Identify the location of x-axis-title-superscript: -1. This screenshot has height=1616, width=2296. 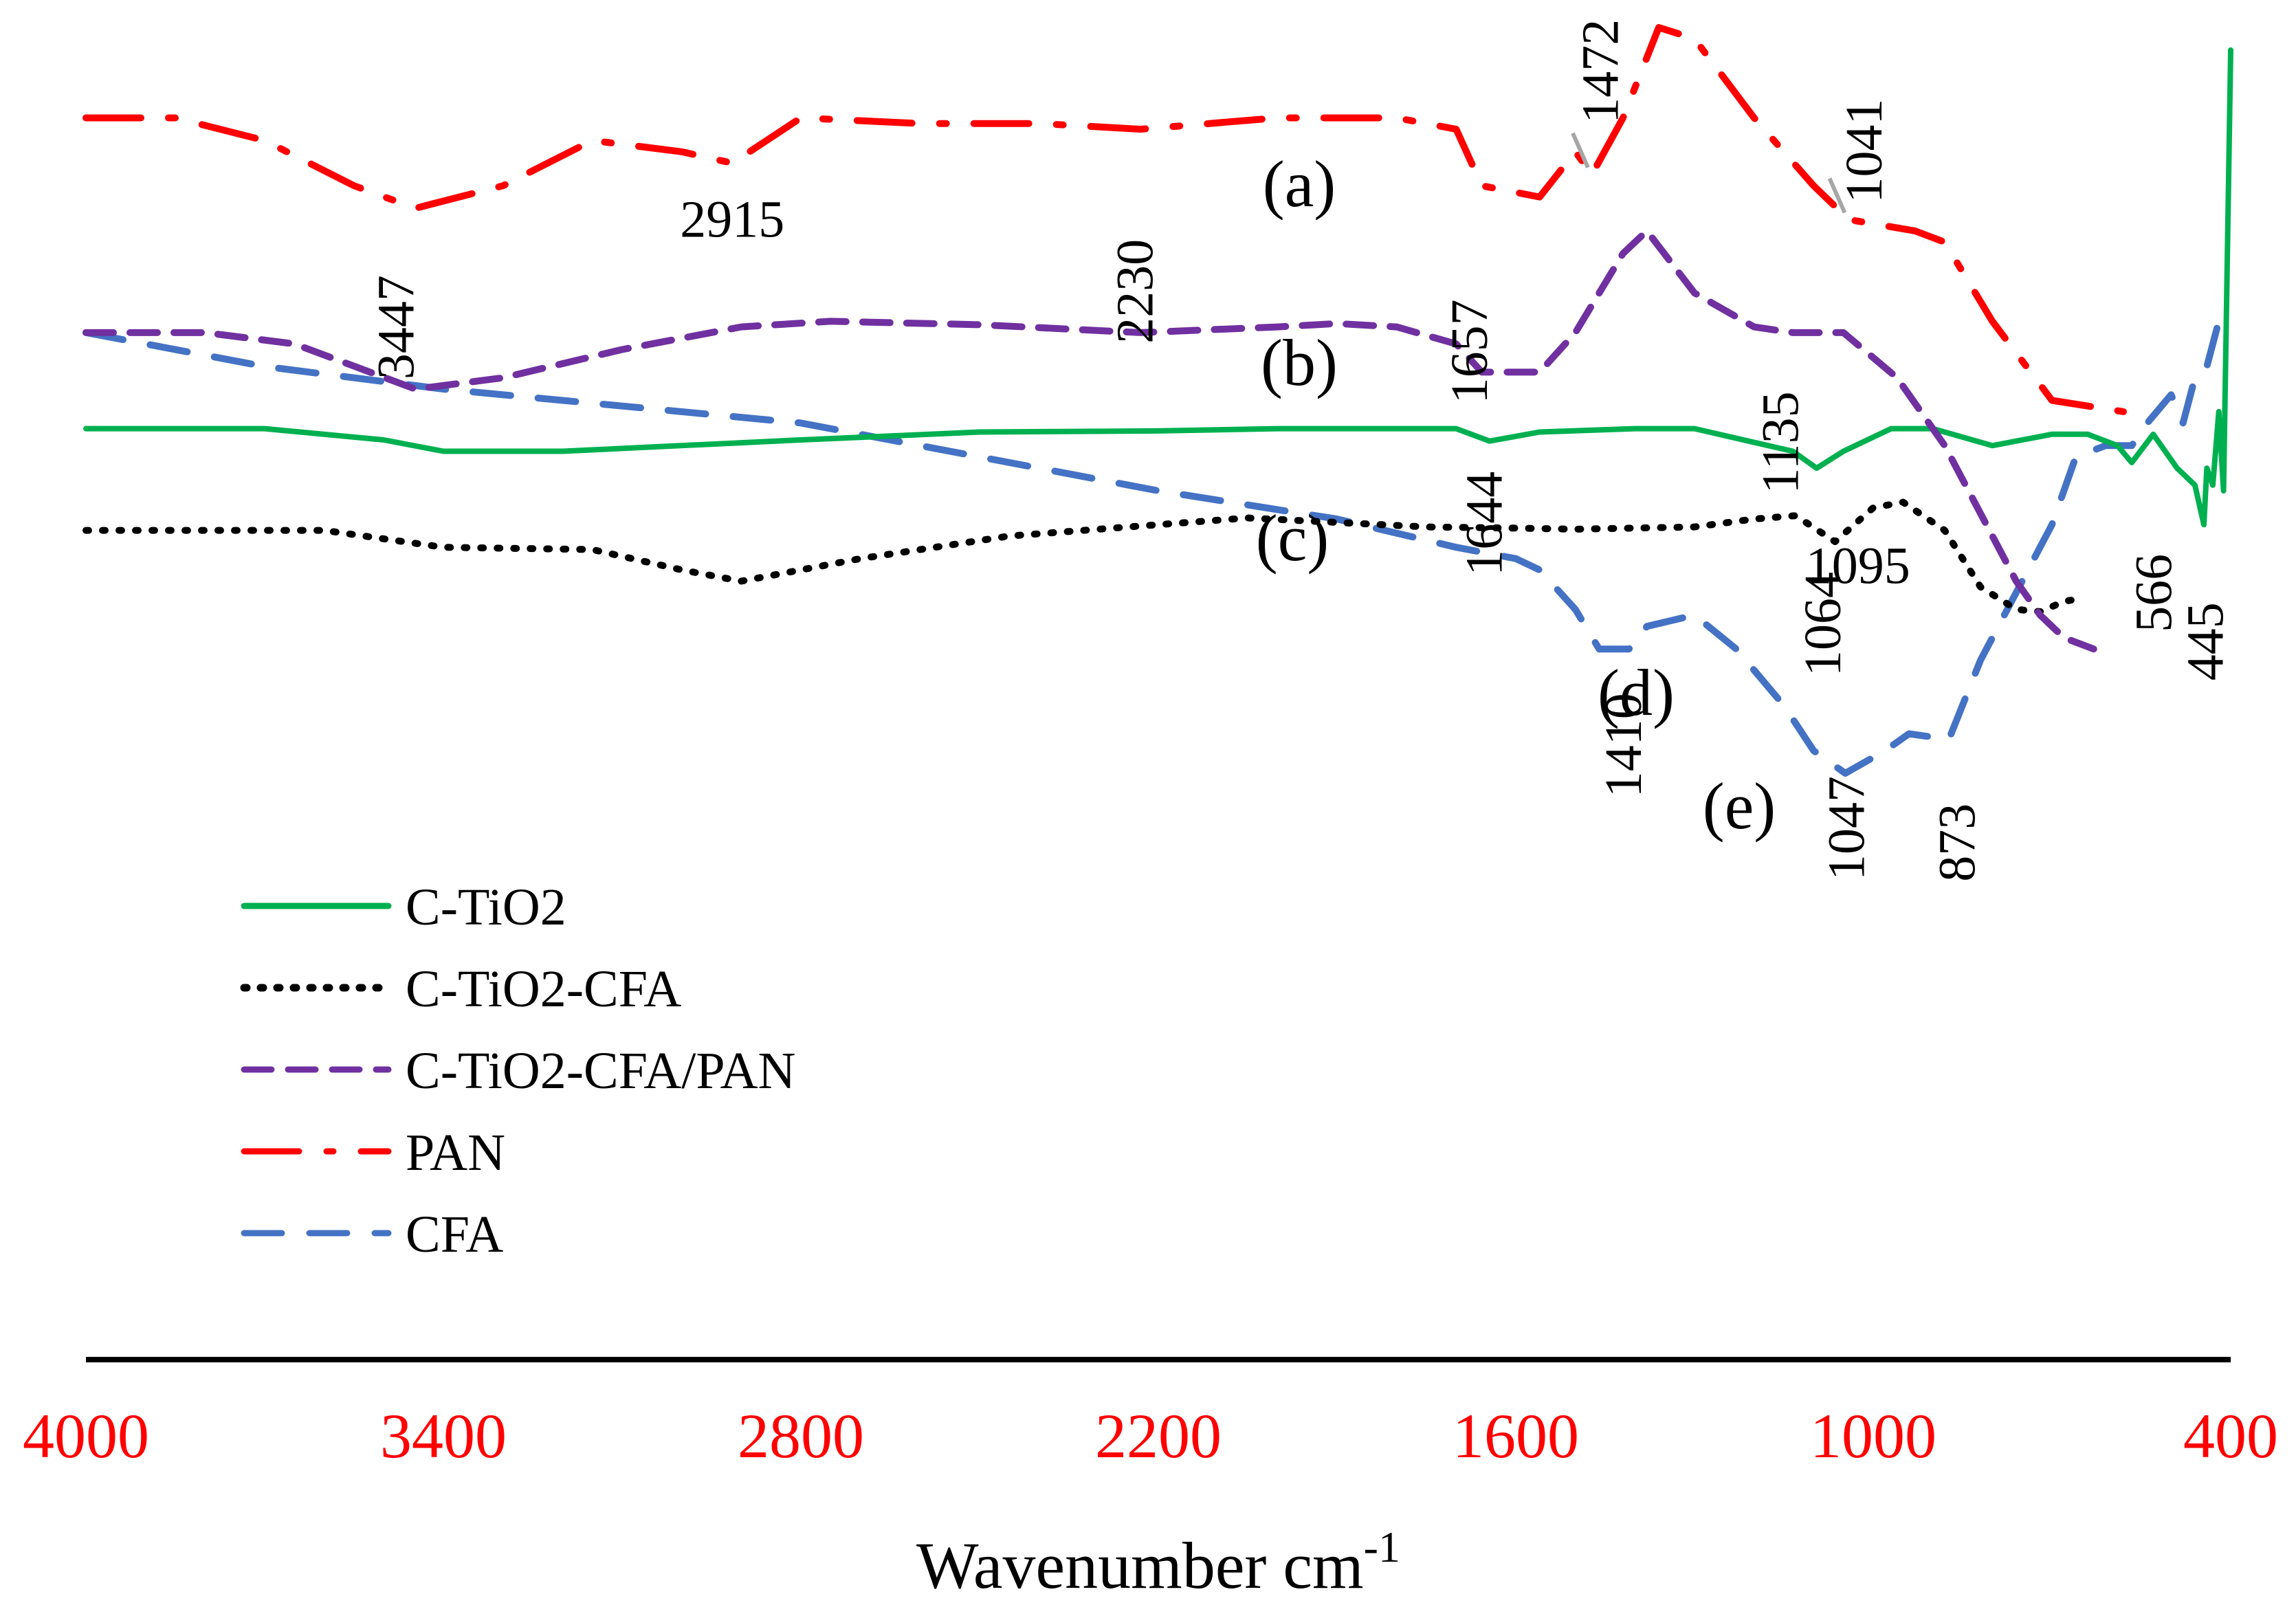
(1382, 1547).